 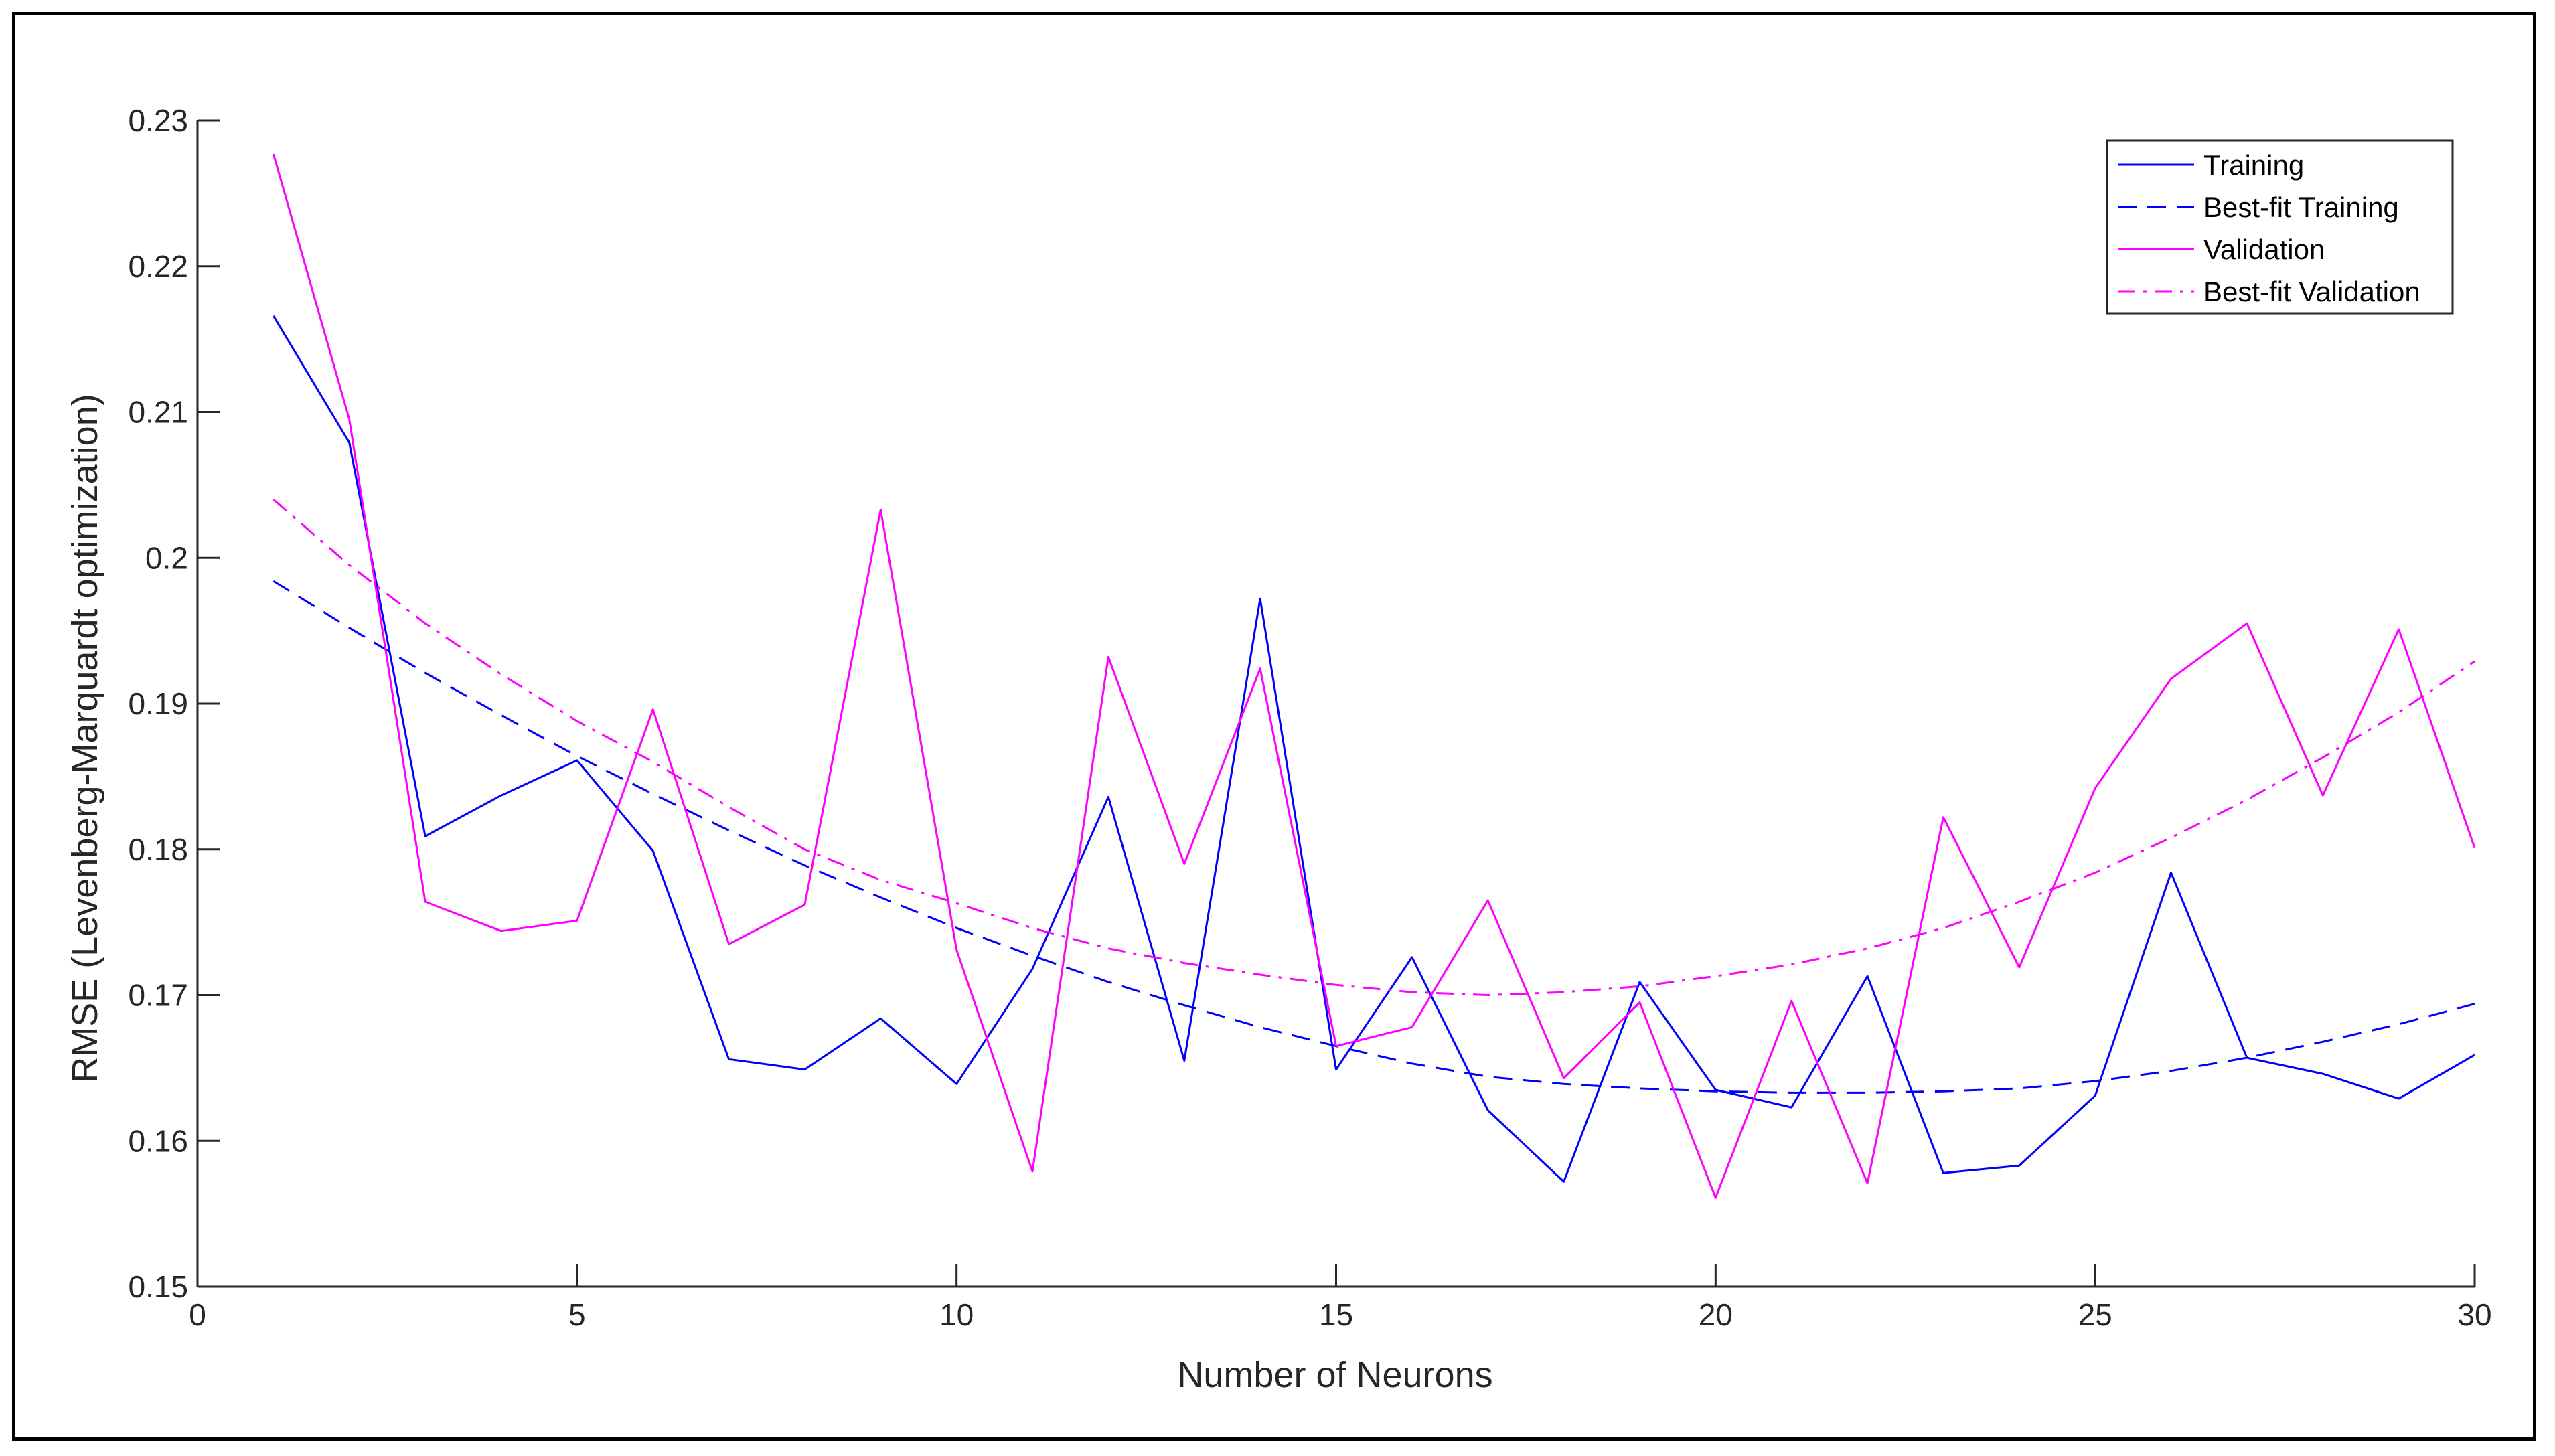 What do you see at coordinates (158, 1286) in the screenshot?
I see `y-tick-label: 0.15` at bounding box center [158, 1286].